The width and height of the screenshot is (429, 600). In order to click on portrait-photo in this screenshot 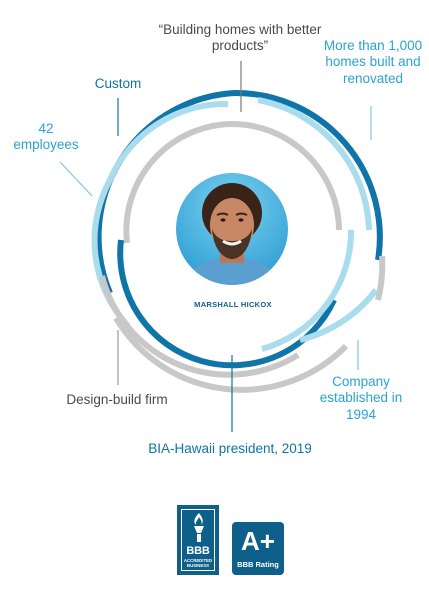, I will do `click(232, 229)`.